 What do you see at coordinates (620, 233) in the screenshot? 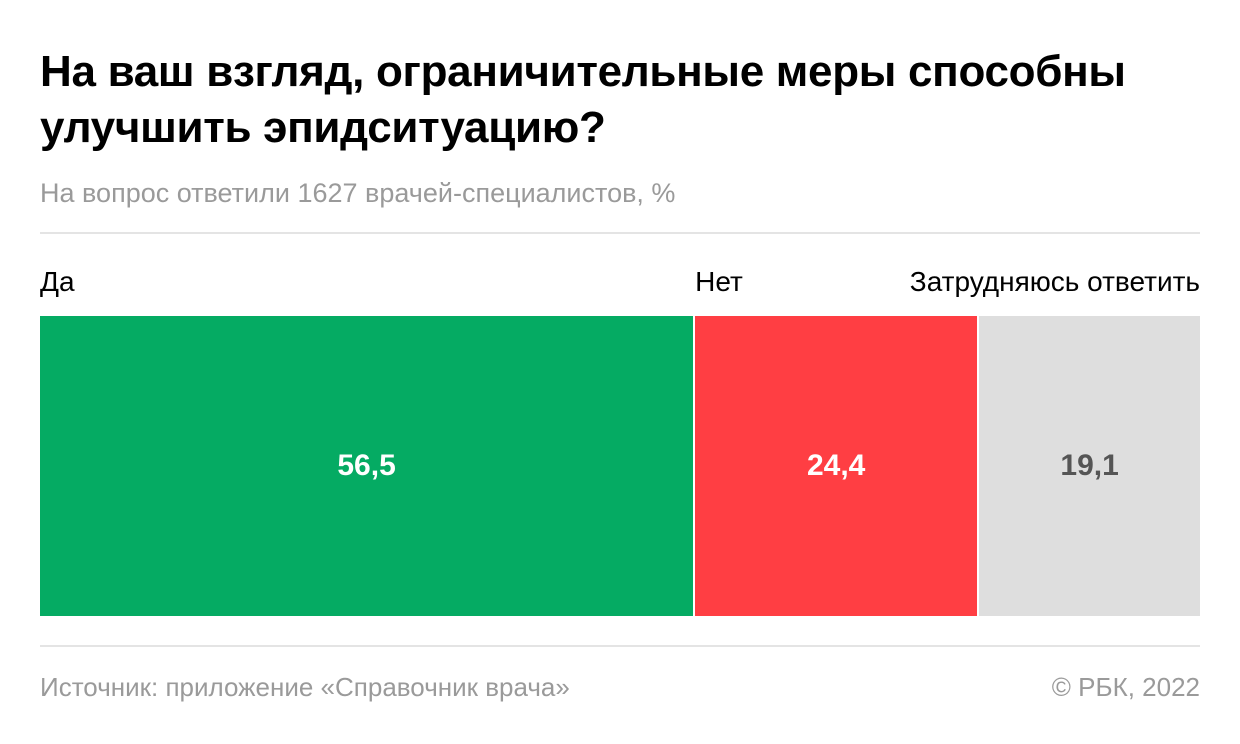
I see `top-divider` at bounding box center [620, 233].